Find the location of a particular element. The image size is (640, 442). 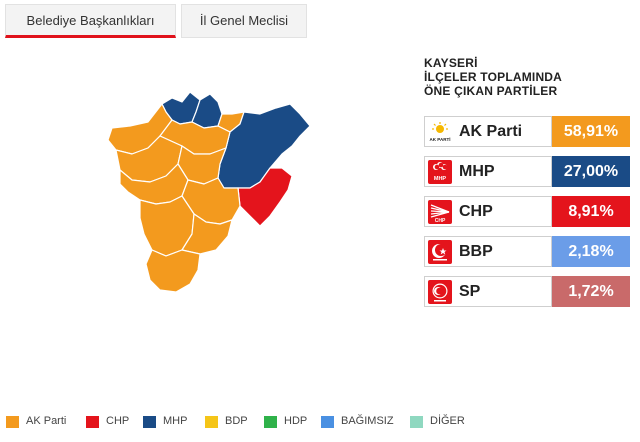

results-title-line-3: ÖNE ÇIKAN PARTİLER is located at coordinates (491, 91).